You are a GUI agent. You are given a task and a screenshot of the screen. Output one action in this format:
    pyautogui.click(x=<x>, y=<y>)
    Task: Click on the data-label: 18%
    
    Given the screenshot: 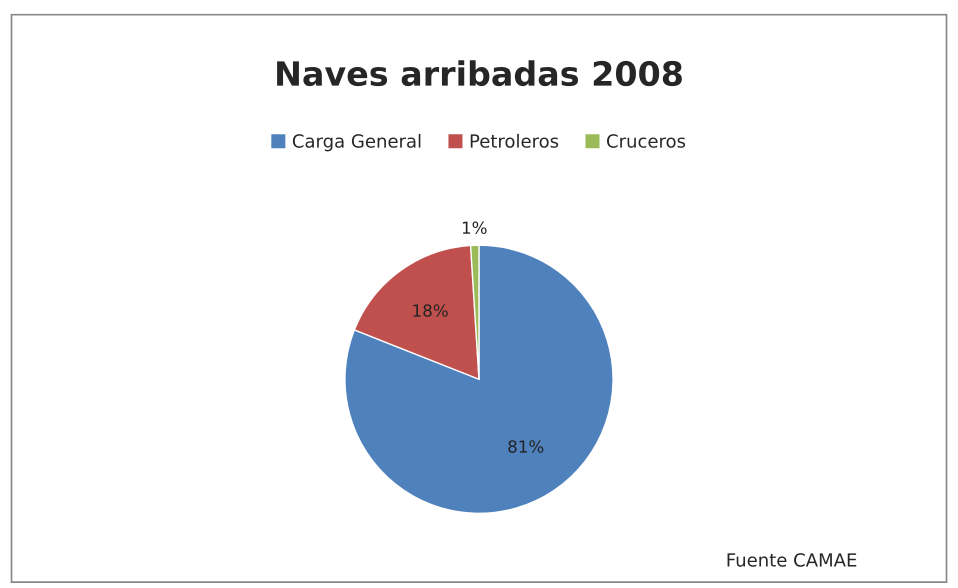 What is the action you would take?
    pyautogui.click(x=430, y=310)
    